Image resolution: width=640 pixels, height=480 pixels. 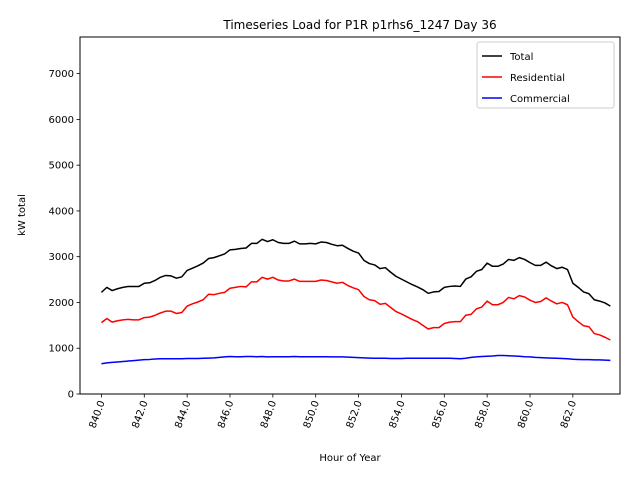 What do you see at coordinates (61, 303) in the screenshot?
I see `y-tick-label: 2000` at bounding box center [61, 303].